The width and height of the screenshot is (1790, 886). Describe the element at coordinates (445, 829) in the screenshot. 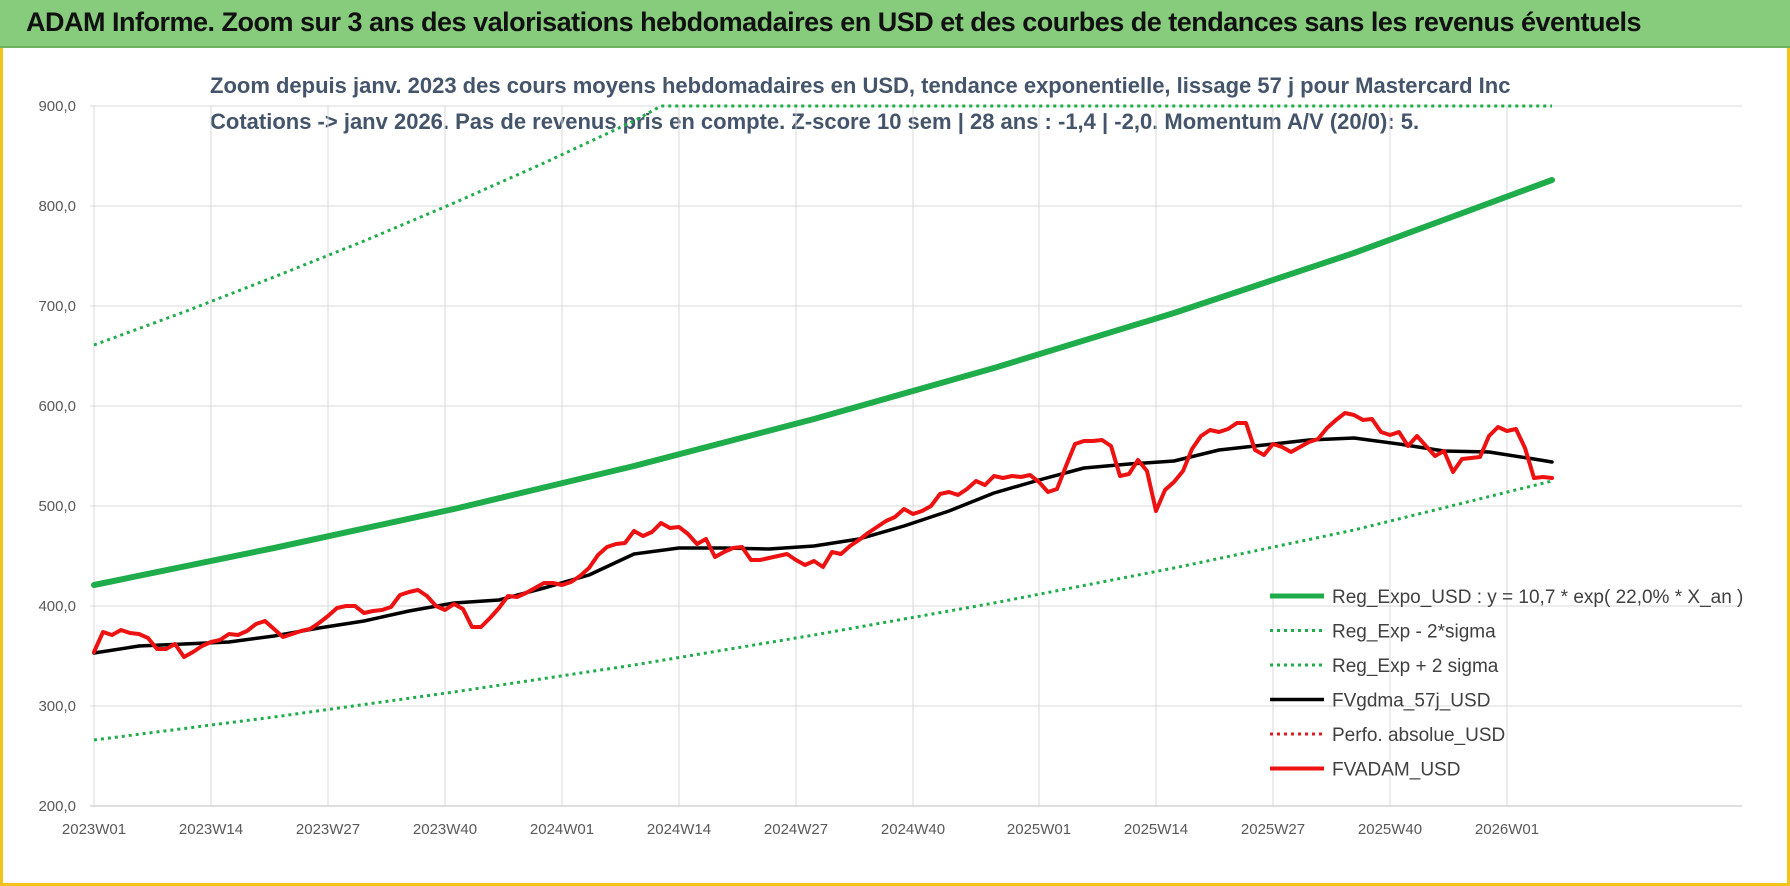

I see `x-tick-label: 2023W40` at that location.